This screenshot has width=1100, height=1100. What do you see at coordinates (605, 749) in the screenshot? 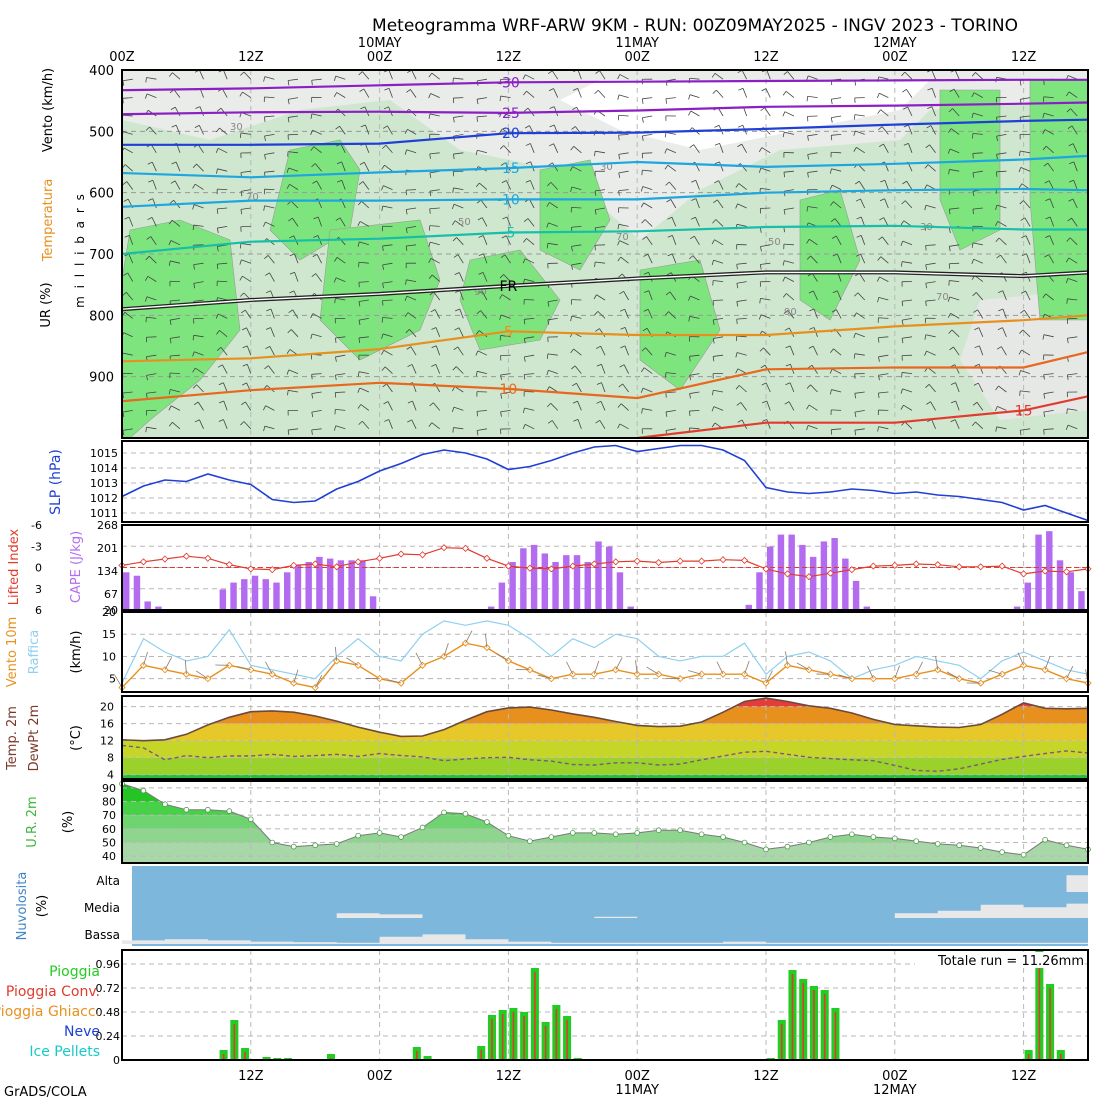
I see `temp-band` at bounding box center [605, 749].